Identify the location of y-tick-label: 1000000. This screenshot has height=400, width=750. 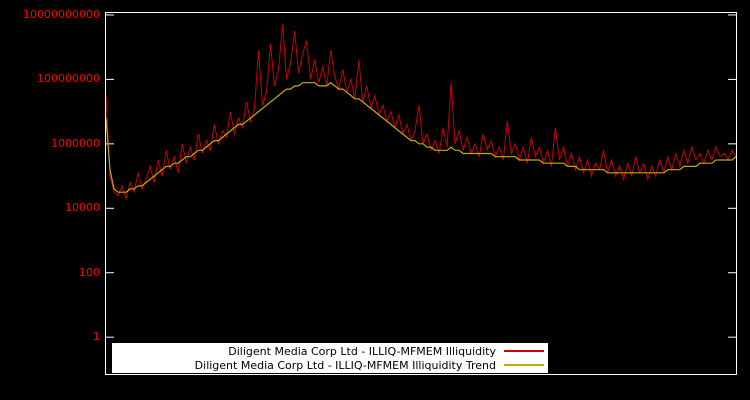
(75, 143).